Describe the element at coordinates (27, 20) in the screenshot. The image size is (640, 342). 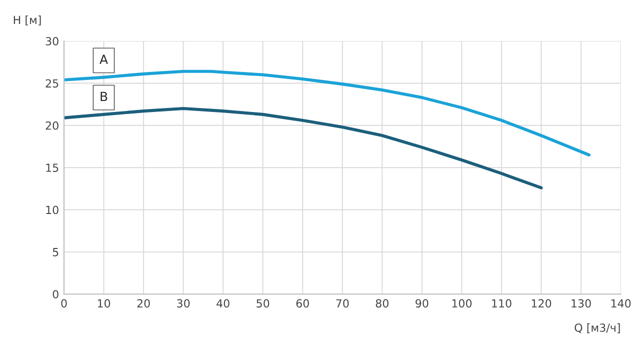
I see `y-axis-title: H [м]` at that location.